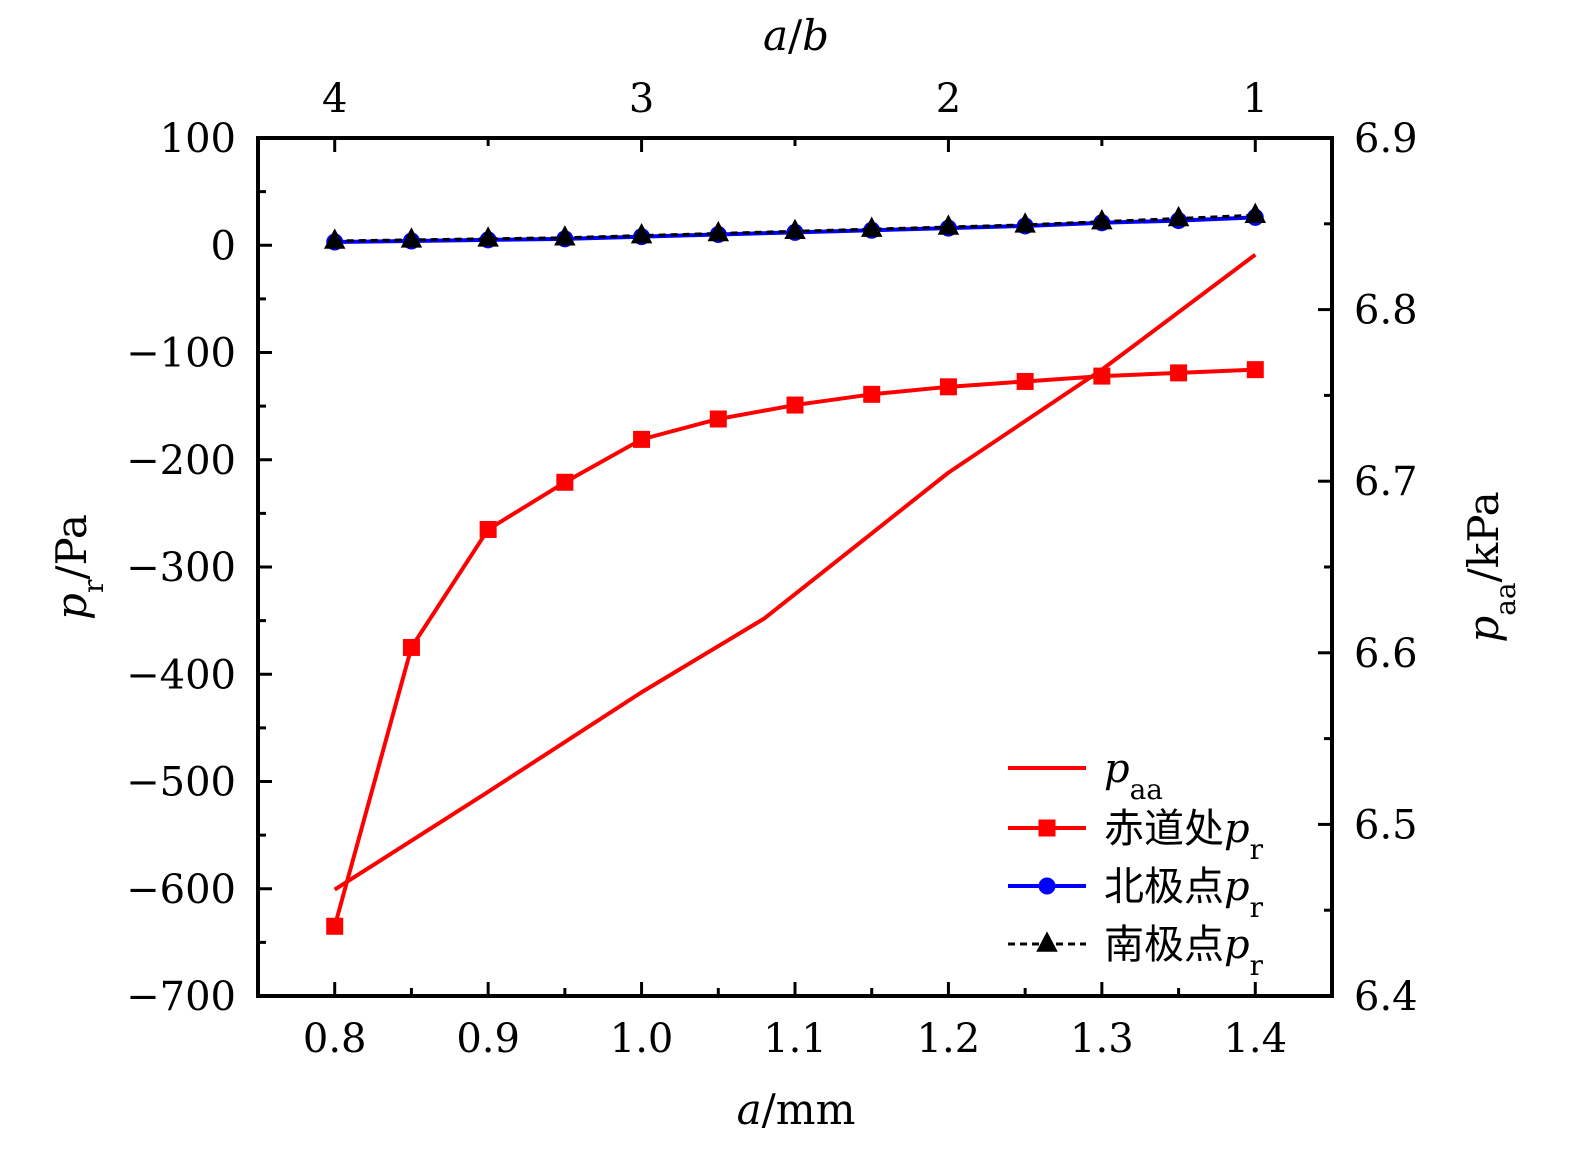 This screenshot has width=1575, height=1152. I want to click on left-tick-label: −700, so click(181, 997).